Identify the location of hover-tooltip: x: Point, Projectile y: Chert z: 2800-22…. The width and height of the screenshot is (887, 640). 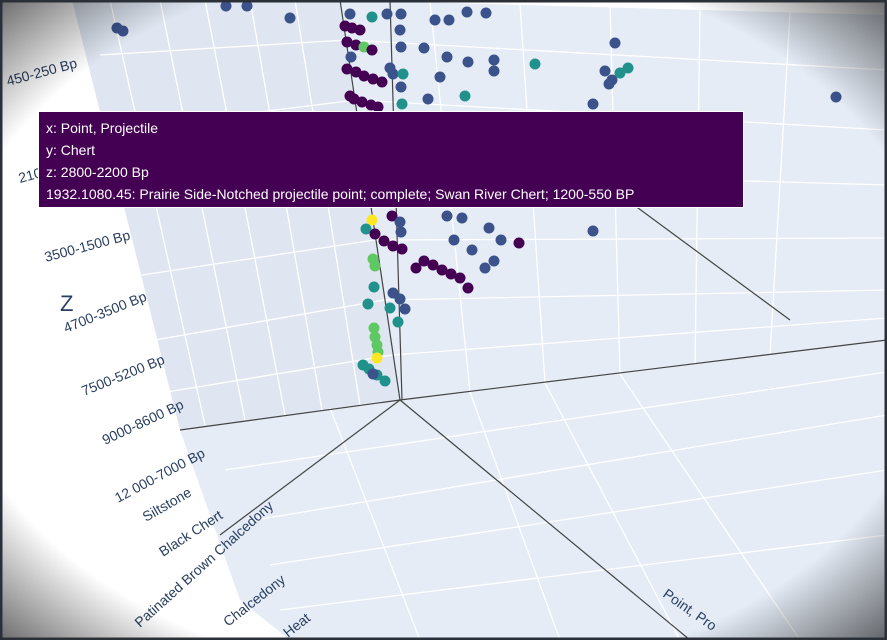
(391, 159).